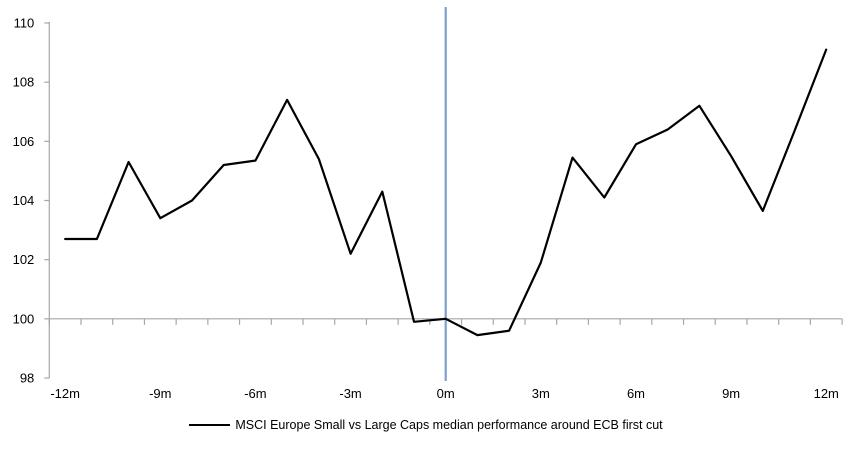 This screenshot has width=852, height=450. I want to click on x-axis-tick-label: 0m, so click(446, 393).